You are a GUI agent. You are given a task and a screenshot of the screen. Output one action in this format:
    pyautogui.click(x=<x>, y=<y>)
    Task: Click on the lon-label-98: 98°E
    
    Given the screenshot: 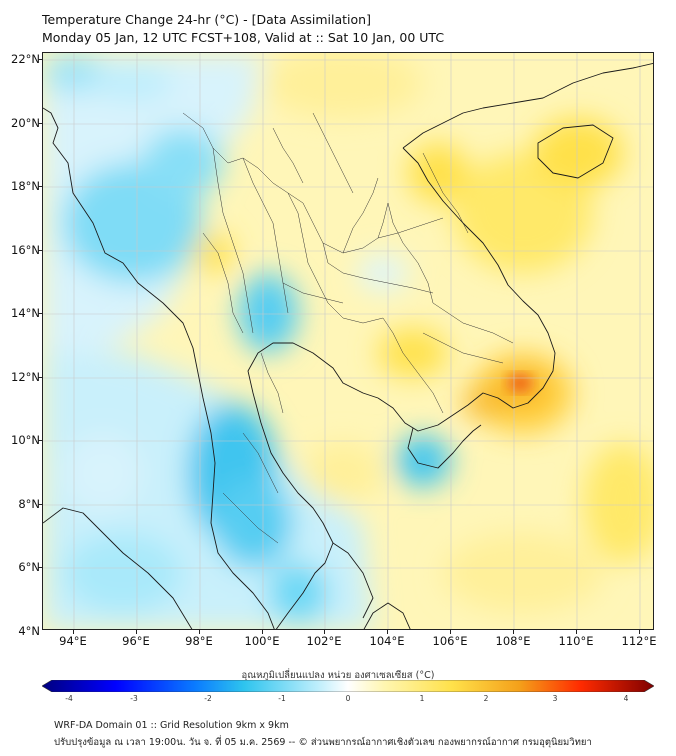 What is the action you would take?
    pyautogui.click(x=199, y=641)
    